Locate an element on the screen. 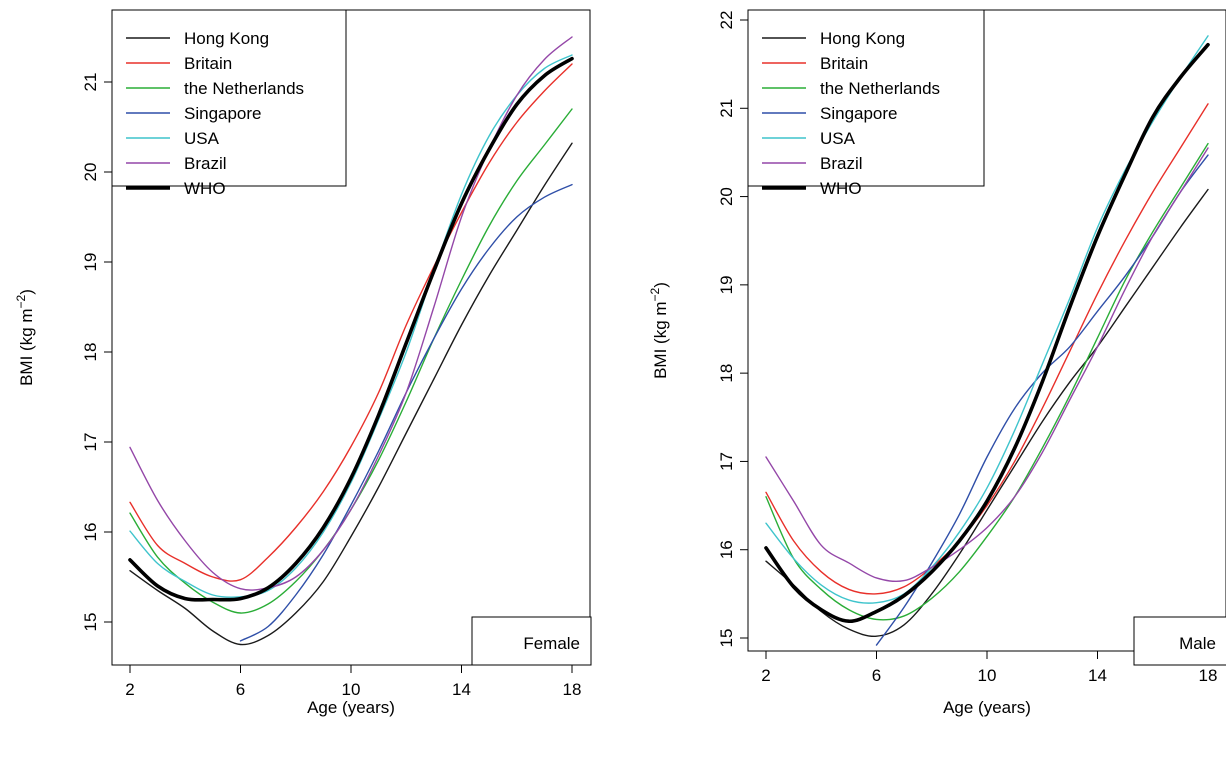  y-tick-label: 22 is located at coordinates (726, 20).